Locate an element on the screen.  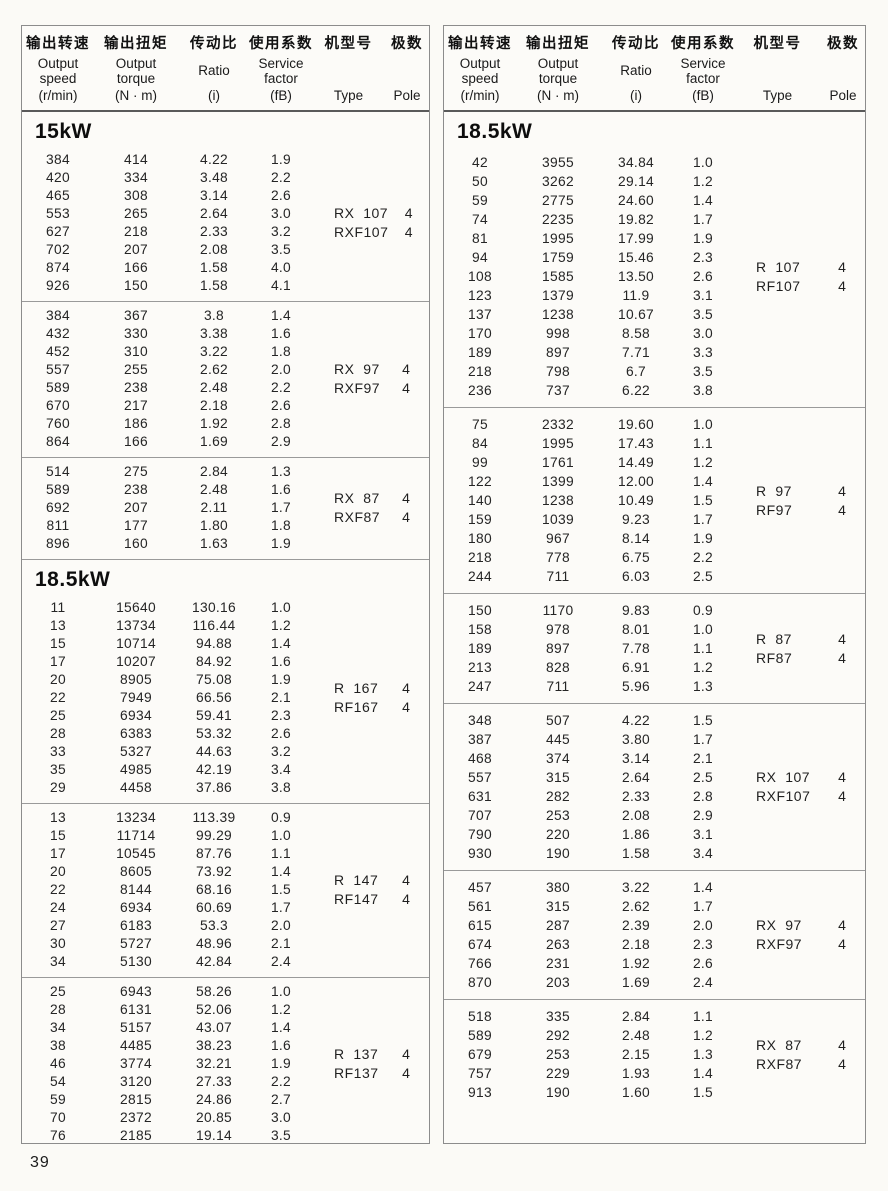
output-torque-value: 265 is located at coordinates (136, 213).